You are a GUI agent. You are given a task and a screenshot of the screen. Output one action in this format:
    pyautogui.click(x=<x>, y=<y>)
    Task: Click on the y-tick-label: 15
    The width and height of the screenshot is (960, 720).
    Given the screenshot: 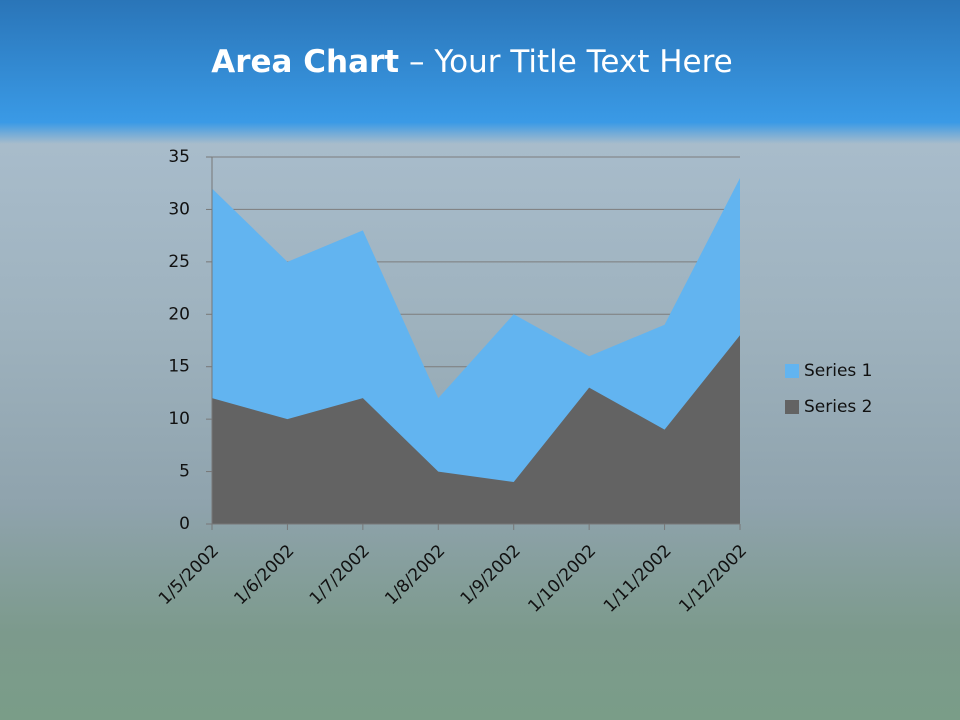 What is the action you would take?
    pyautogui.click(x=179, y=367)
    